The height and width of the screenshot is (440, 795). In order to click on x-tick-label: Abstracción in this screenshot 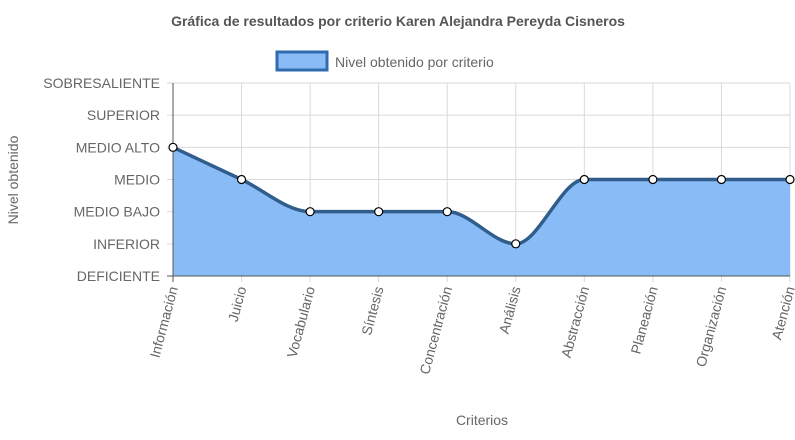, I will do `click(575, 322)`.